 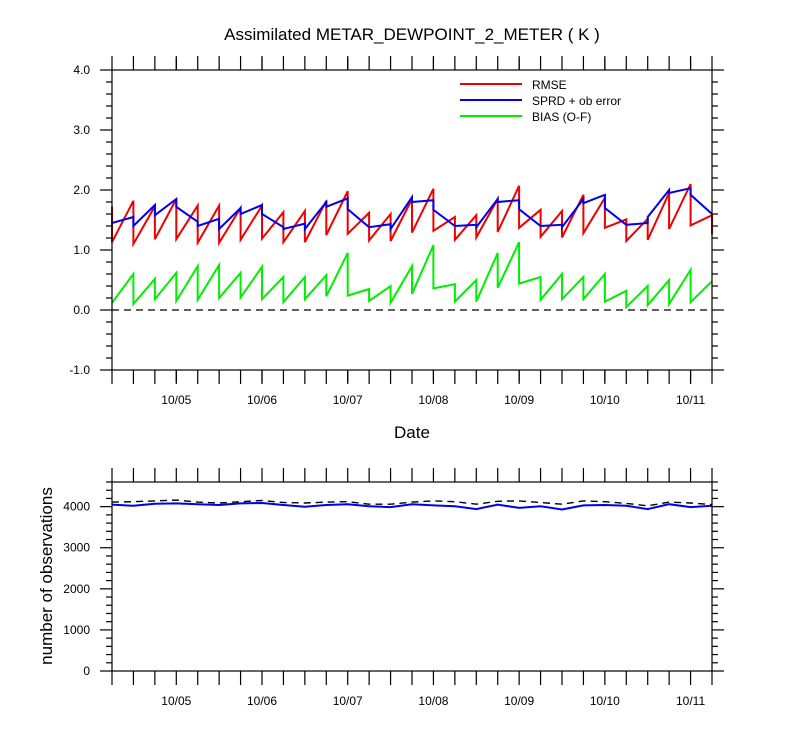 I want to click on bottom-y-tick-label-0: 0, so click(x=86, y=671).